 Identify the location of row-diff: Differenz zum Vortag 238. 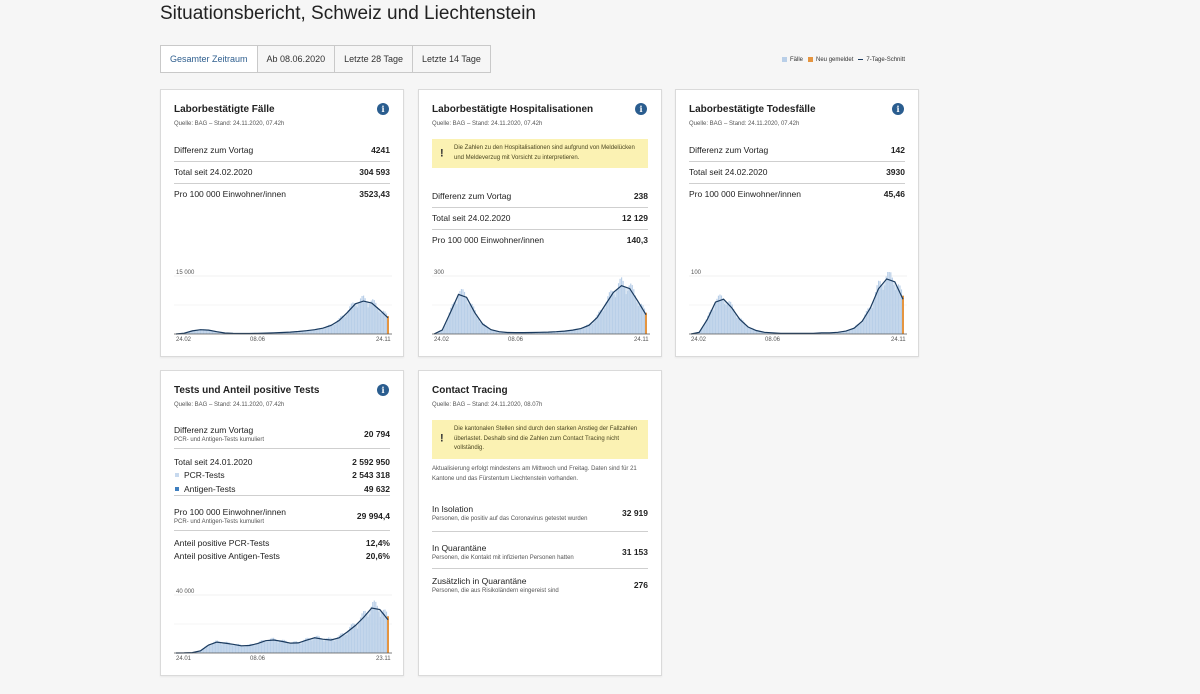
(540, 196).